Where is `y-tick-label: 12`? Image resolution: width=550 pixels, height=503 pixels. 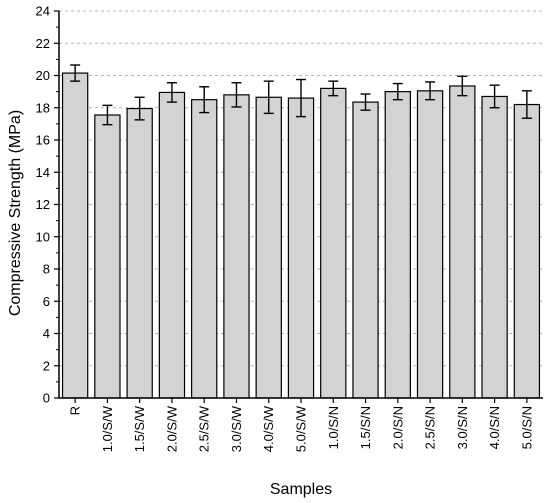 y-tick-label: 12 is located at coordinates (43, 204).